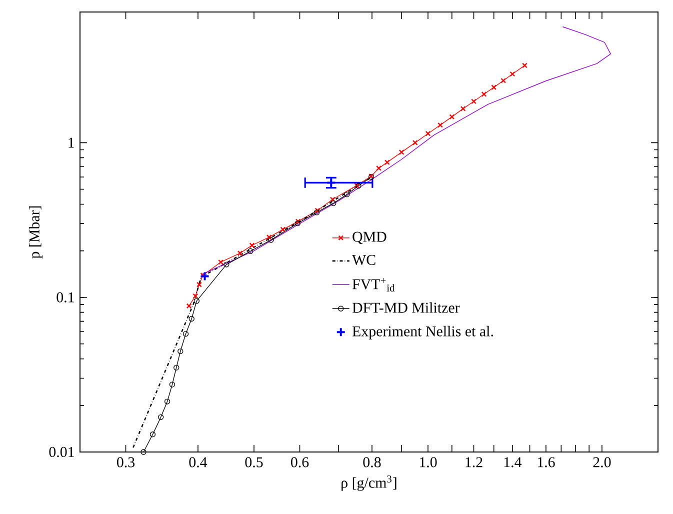 This screenshot has width=673, height=514. What do you see at coordinates (254, 462) in the screenshot?
I see `x-tick-label: 0.5` at bounding box center [254, 462].